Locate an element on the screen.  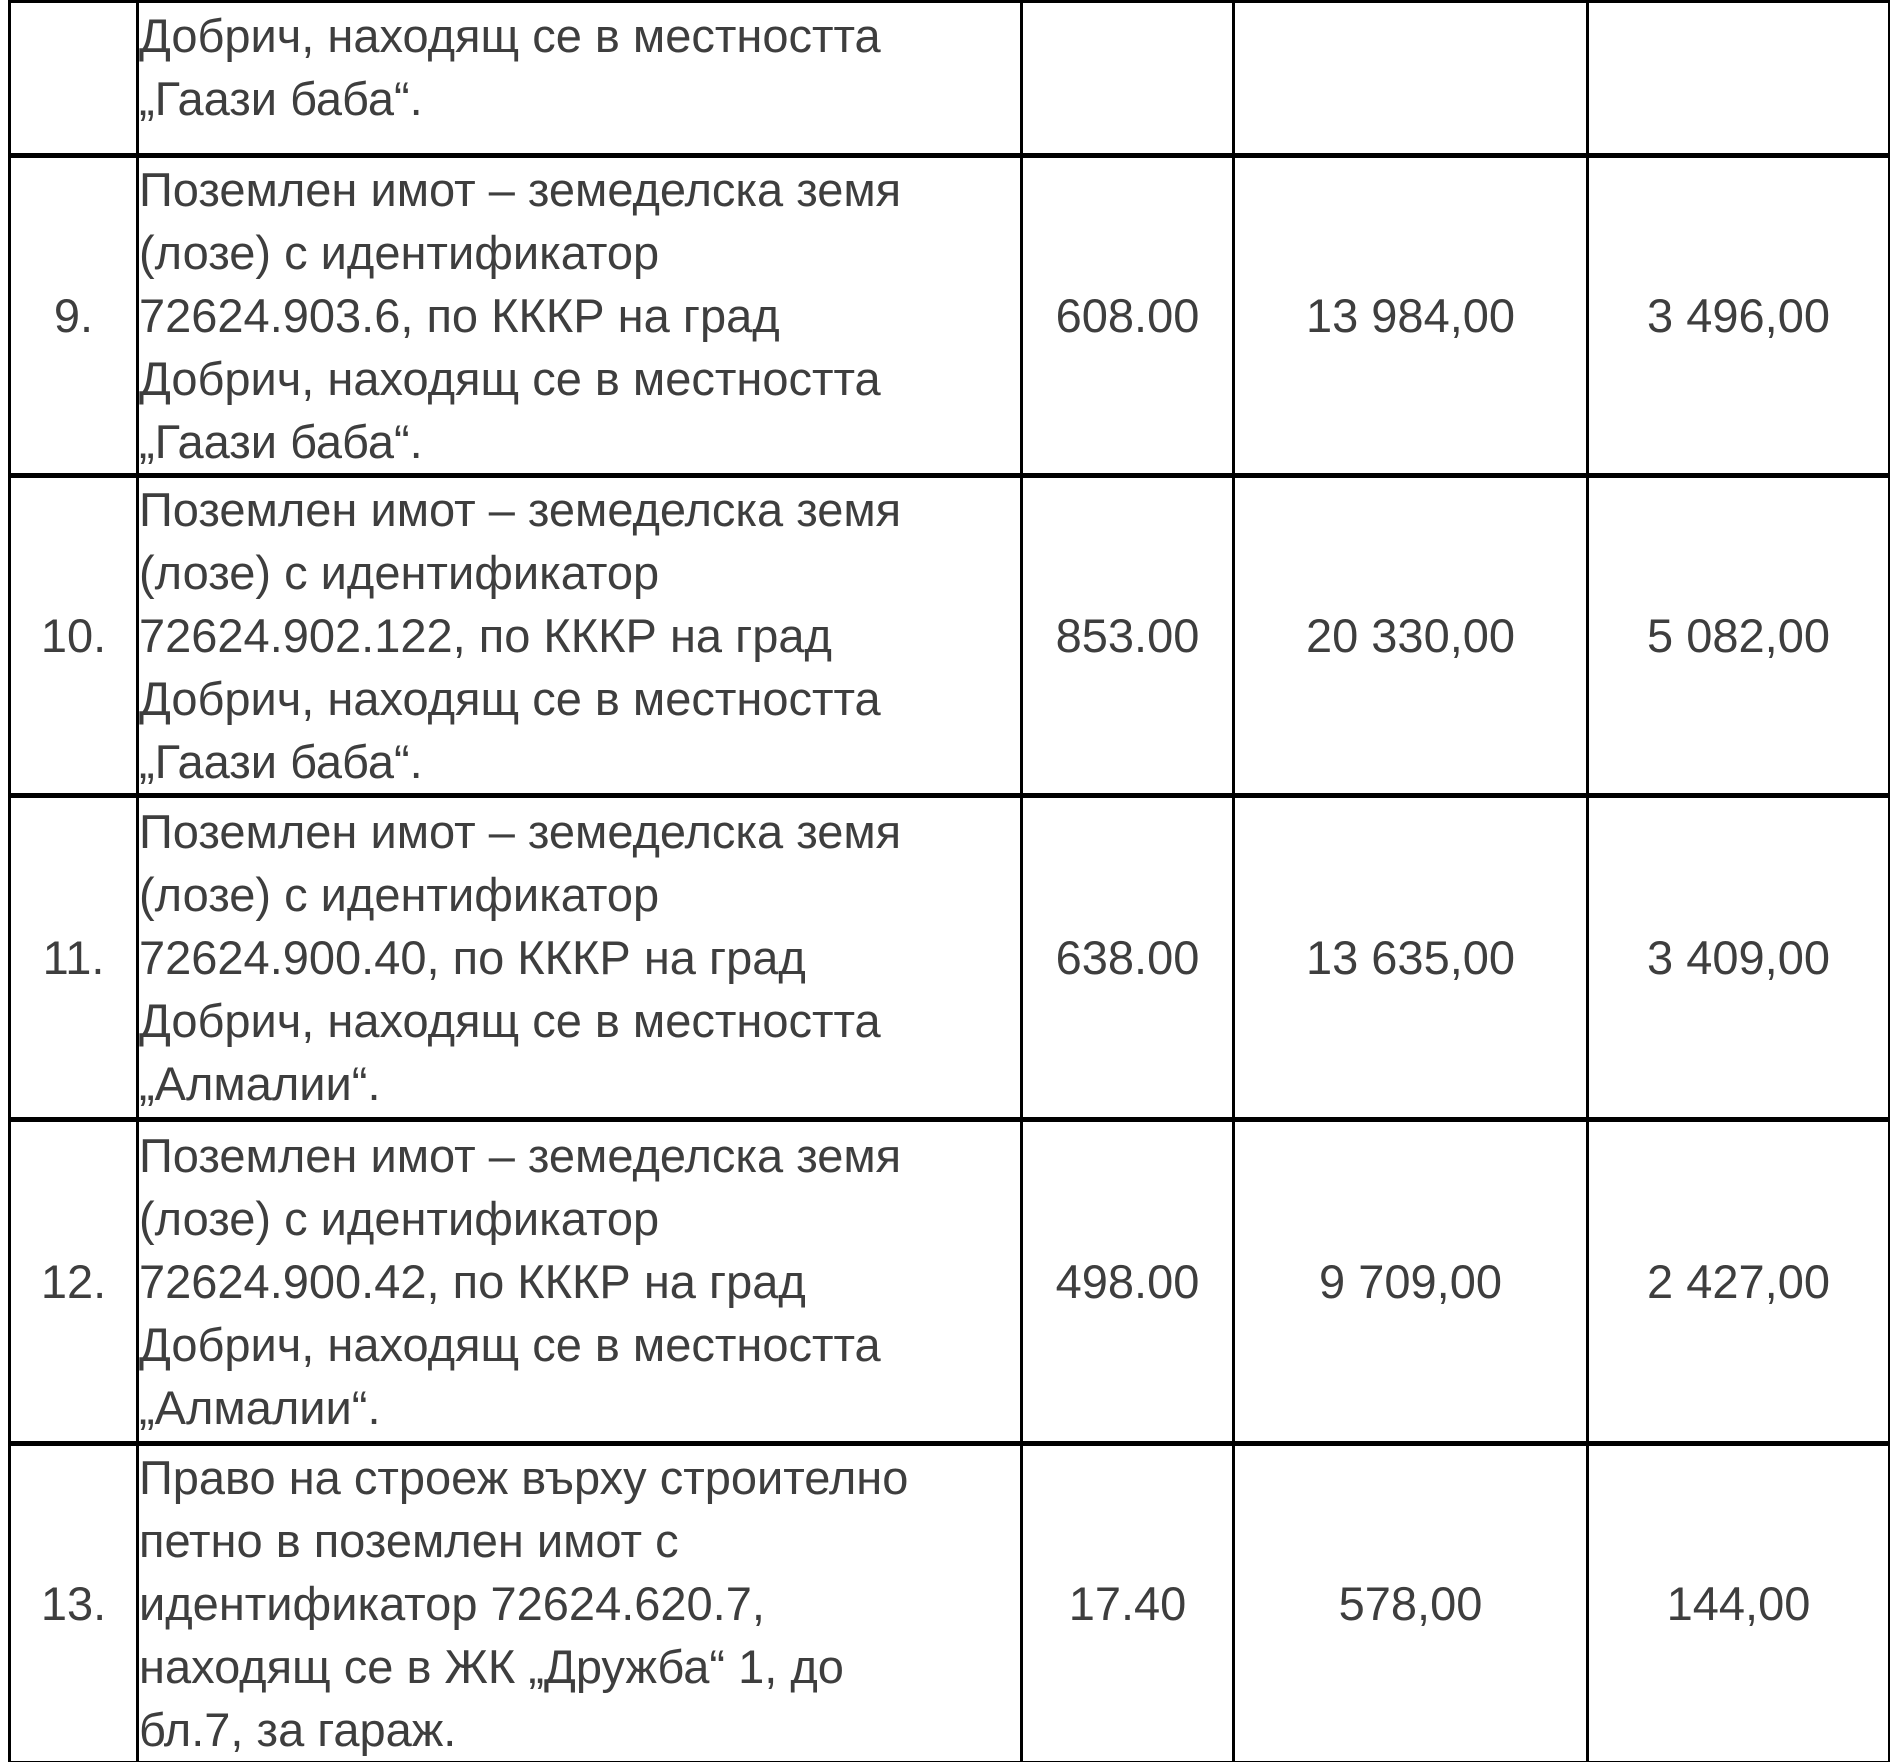
numeric-cell: 498.00 is located at coordinates (1127, 1281).